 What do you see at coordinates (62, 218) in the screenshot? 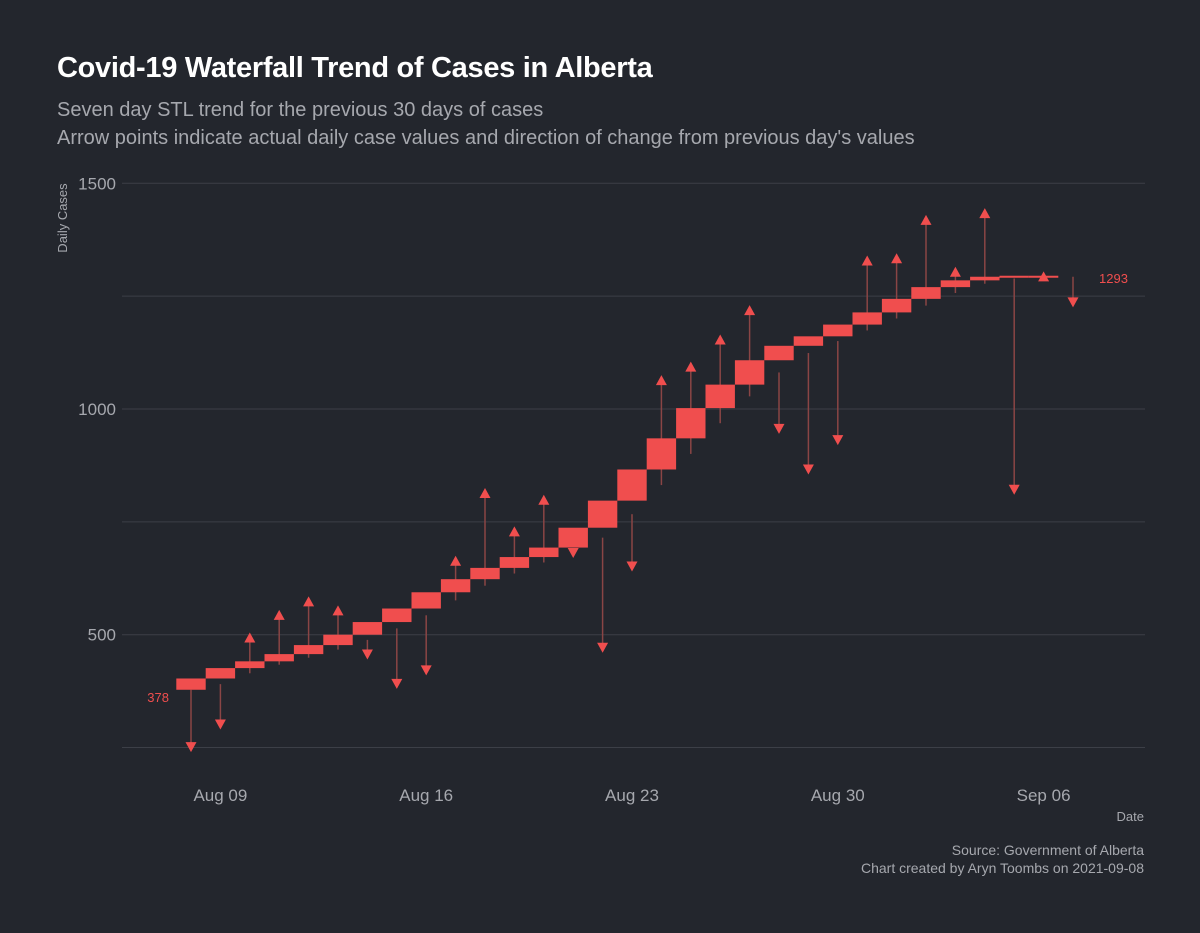
I see `y-axis-title: Daily Cases` at bounding box center [62, 218].